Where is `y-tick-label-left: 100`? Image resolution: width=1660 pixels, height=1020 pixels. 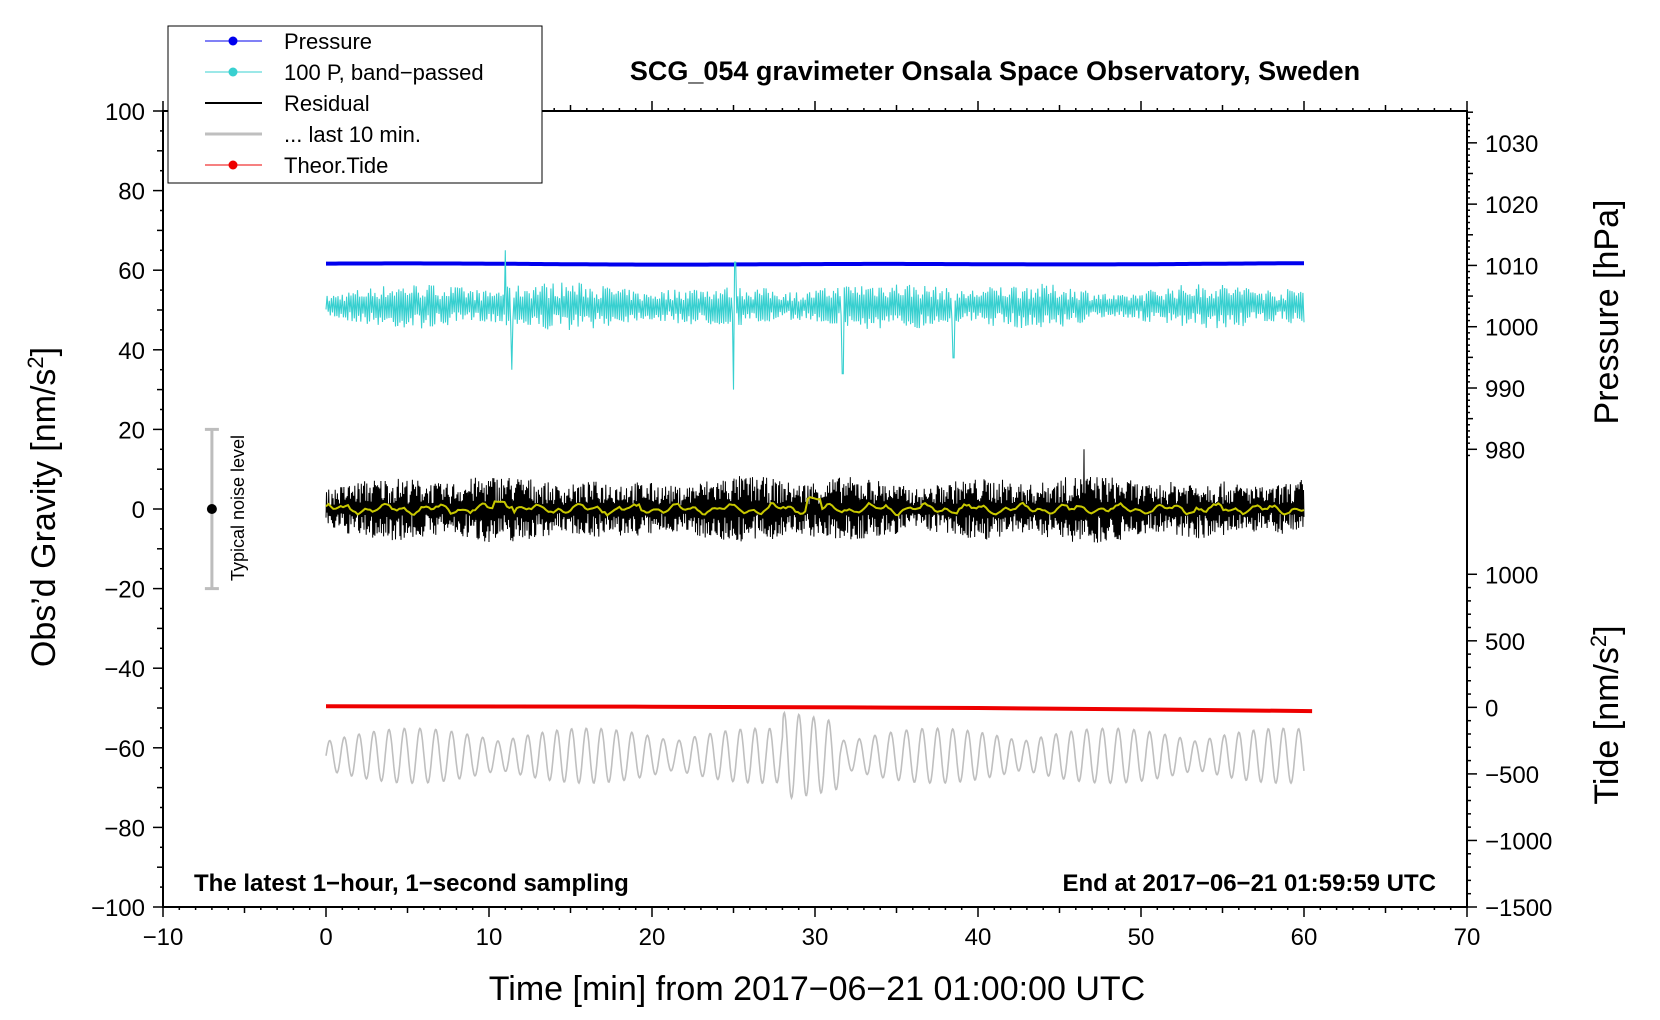 y-tick-label-left: 100 is located at coordinates (125, 112).